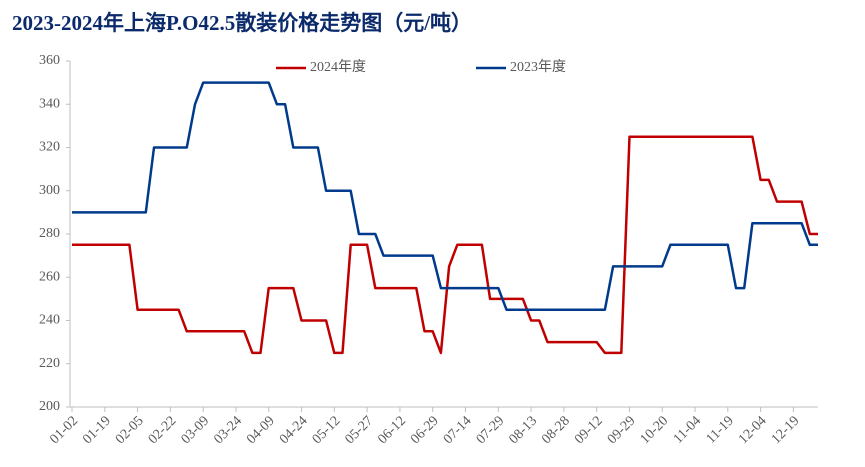 This screenshot has height=467, width=865. What do you see at coordinates (556, 430) in the screenshot?
I see `x-tick-label: 08-28` at bounding box center [556, 430].